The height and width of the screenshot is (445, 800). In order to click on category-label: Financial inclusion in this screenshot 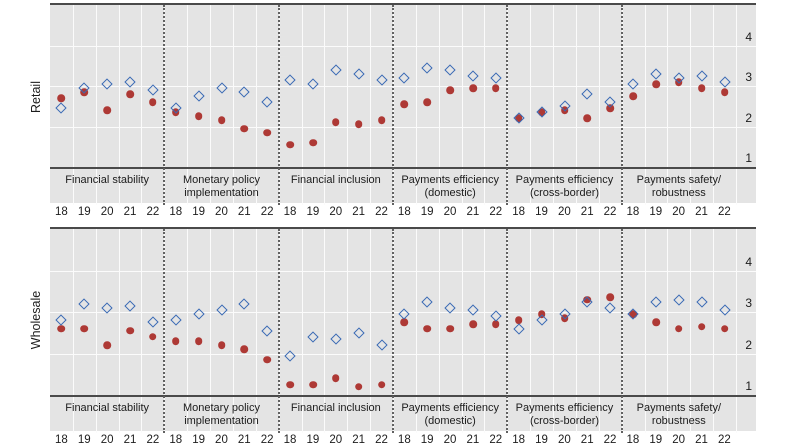, I will do `click(335, 180)`.